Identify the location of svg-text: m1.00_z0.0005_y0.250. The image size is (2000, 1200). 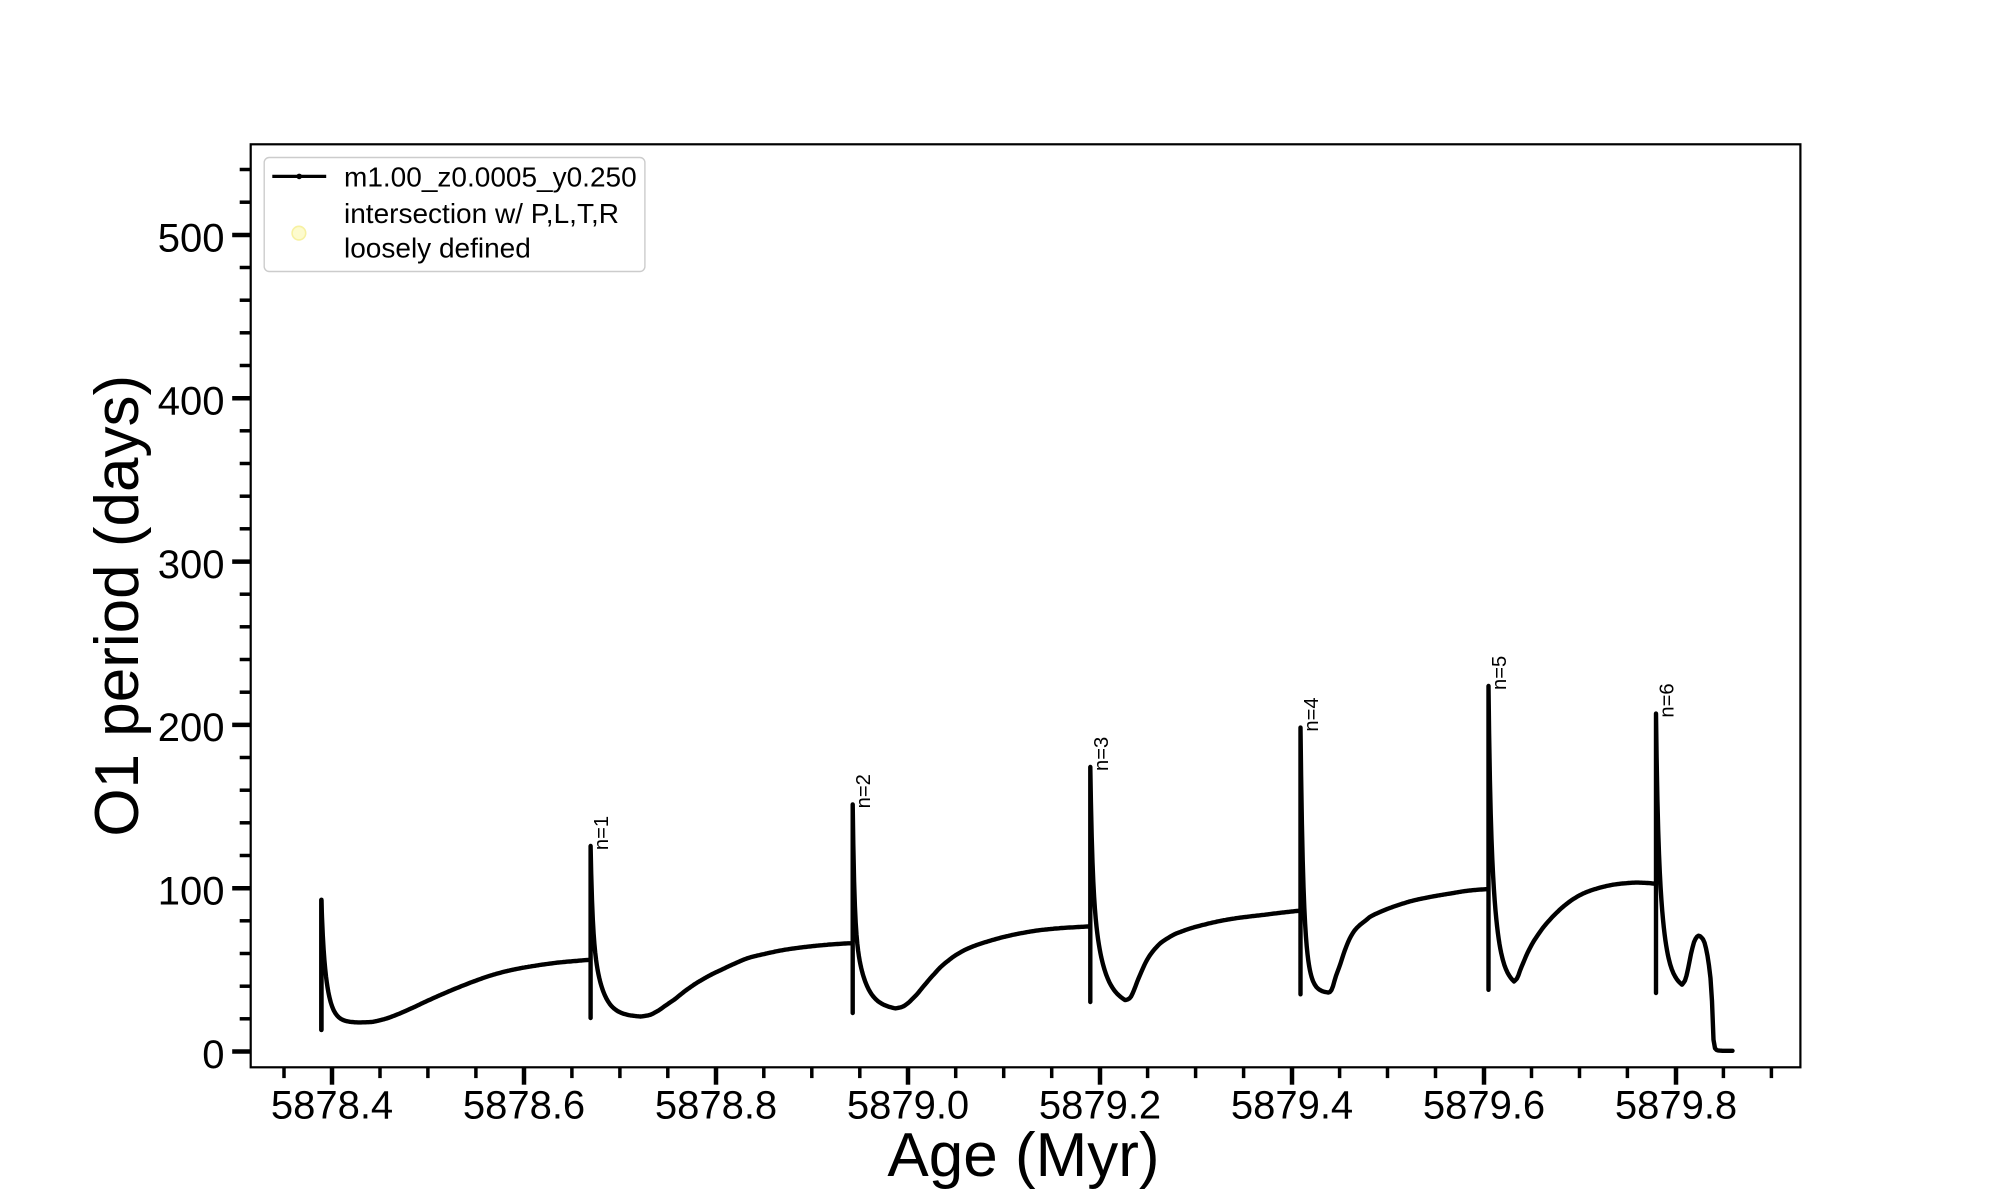
(490, 177).